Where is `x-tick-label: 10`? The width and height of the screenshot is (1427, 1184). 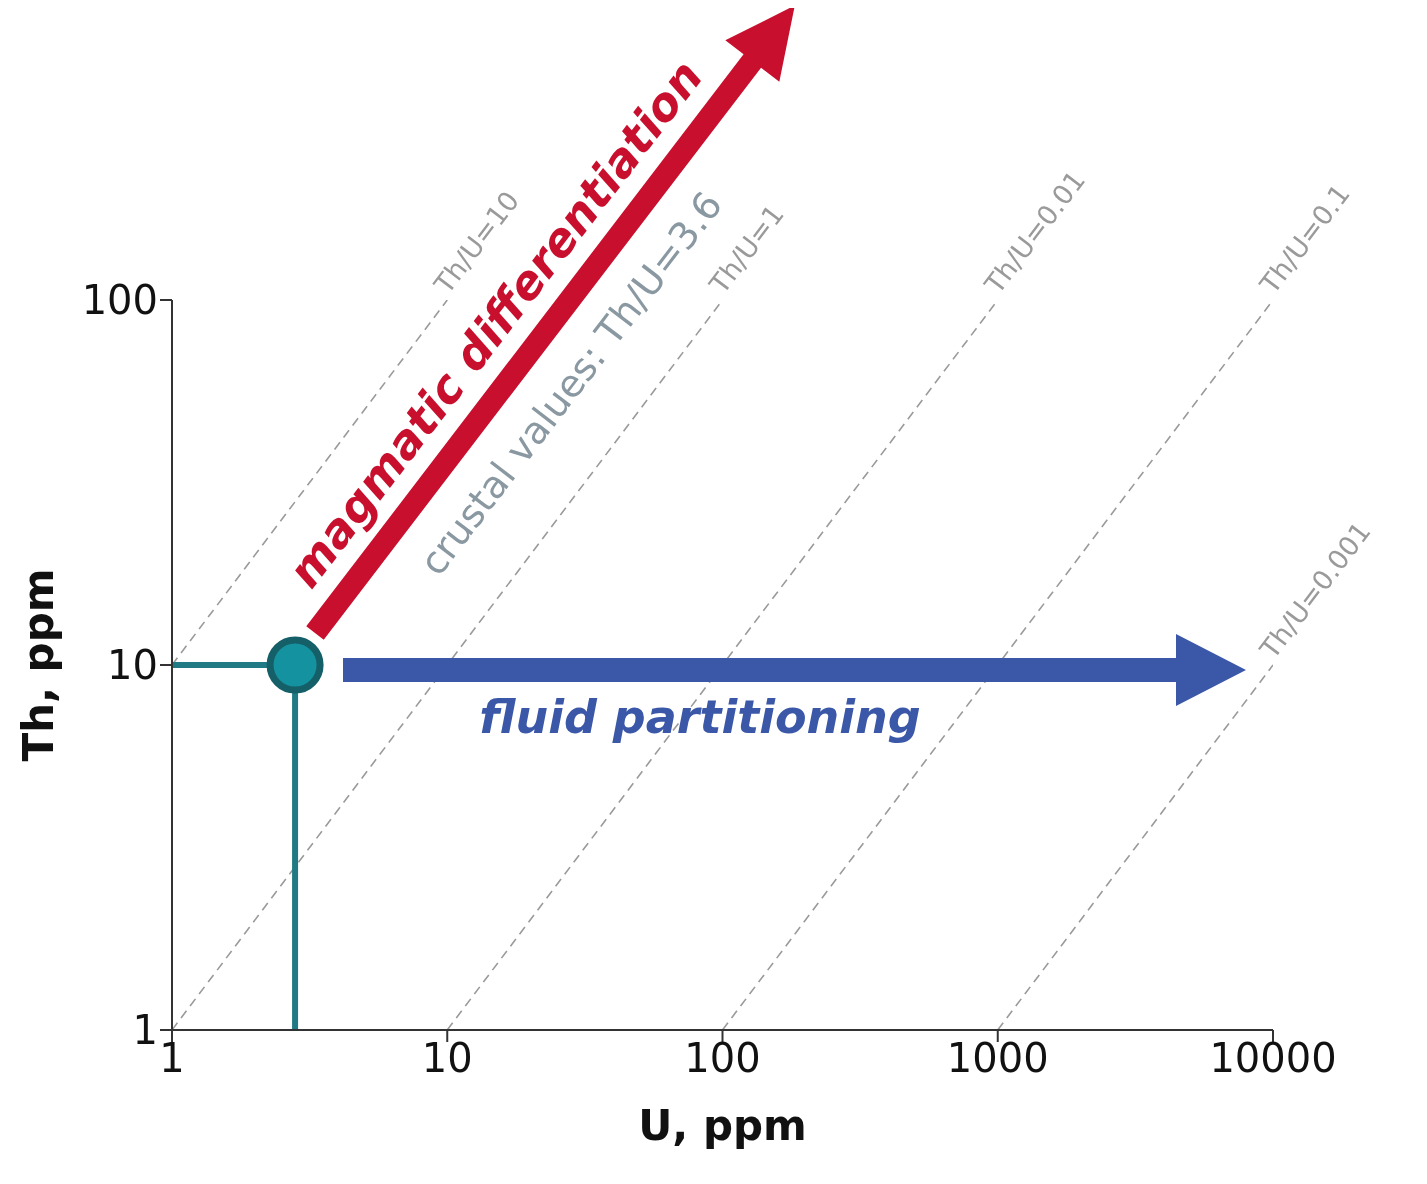 x-tick-label: 10 is located at coordinates (447, 1058).